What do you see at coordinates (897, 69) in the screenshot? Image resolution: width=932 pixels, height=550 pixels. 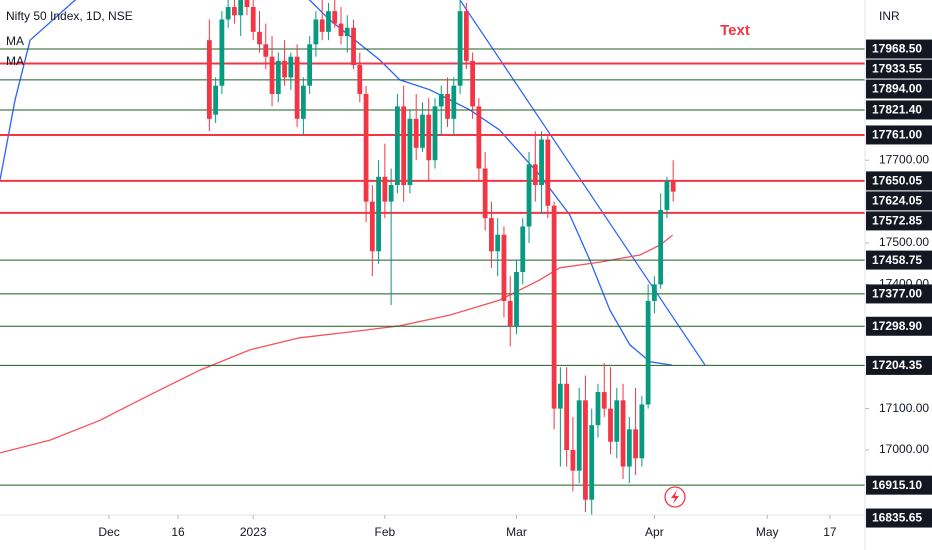 I see `price-label: 17933.55` at bounding box center [897, 69].